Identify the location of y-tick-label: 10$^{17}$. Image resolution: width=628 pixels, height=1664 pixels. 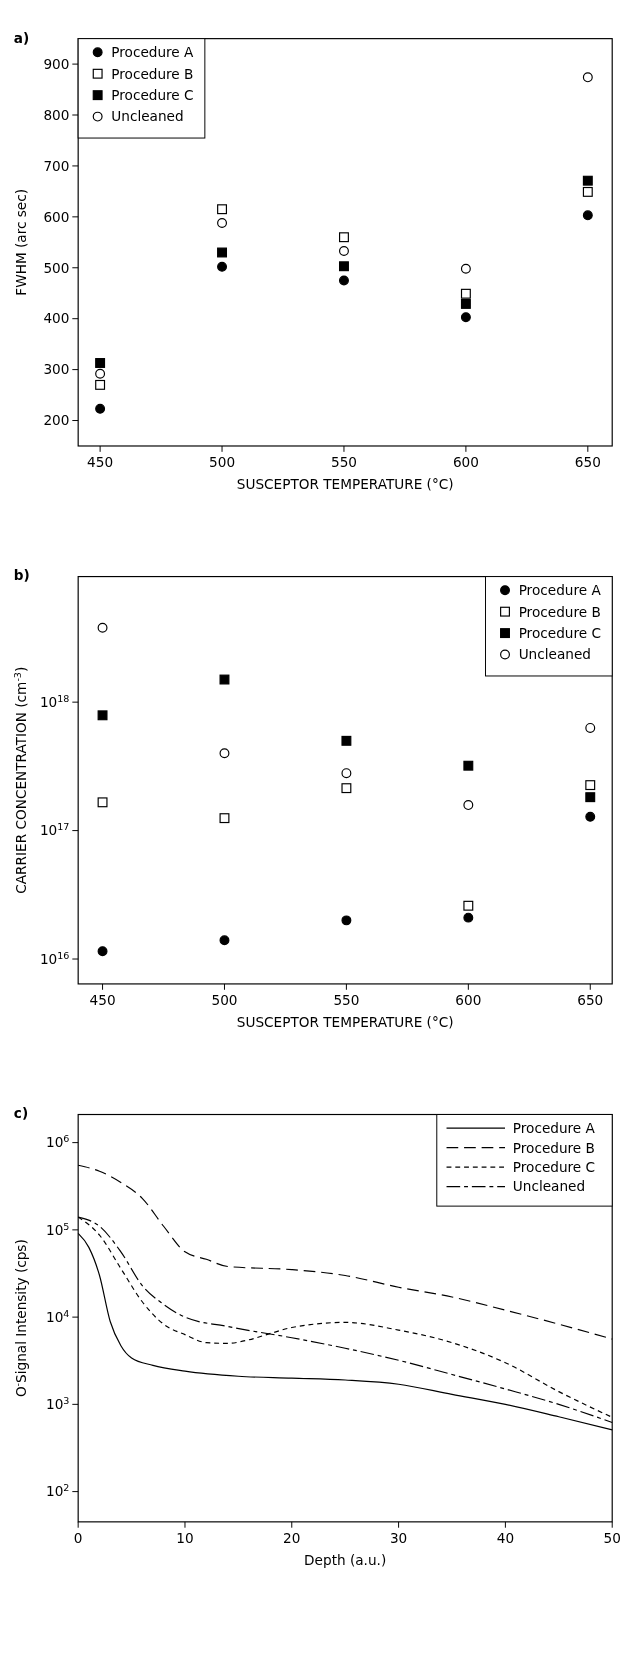
(54, 829).